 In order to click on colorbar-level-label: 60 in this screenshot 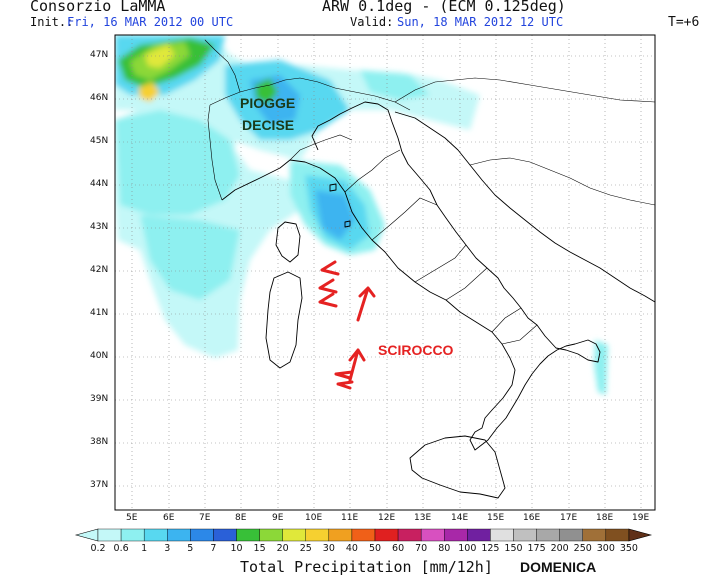, I will do `click(398, 548)`.